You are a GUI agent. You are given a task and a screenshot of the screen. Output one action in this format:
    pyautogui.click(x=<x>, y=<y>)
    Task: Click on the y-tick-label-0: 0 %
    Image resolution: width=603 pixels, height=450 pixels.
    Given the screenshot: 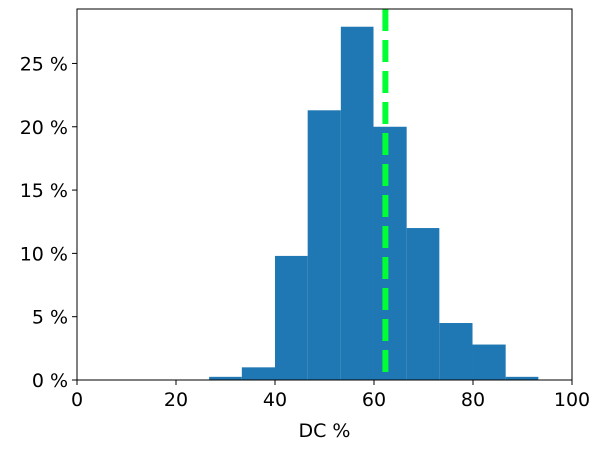 What is the action you would take?
    pyautogui.click(x=50, y=381)
    